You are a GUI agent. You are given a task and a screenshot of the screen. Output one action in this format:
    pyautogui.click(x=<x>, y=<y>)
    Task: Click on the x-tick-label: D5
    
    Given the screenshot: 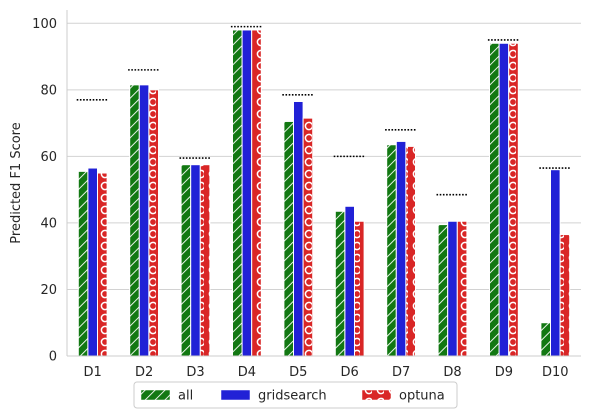 What is the action you would take?
    pyautogui.click(x=298, y=372)
    